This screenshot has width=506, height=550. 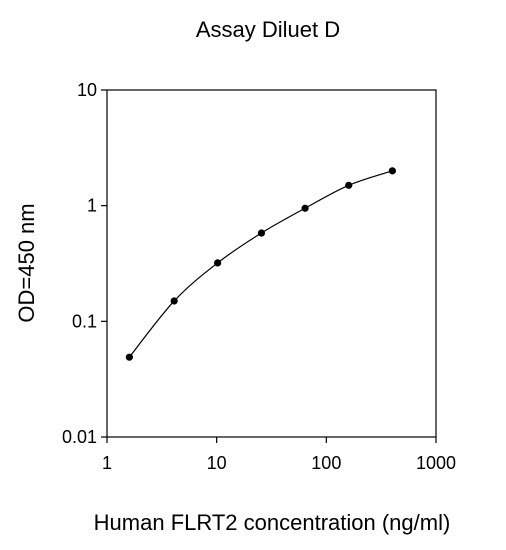 What do you see at coordinates (436, 463) in the screenshot?
I see `x-tick-label: 1000` at bounding box center [436, 463].